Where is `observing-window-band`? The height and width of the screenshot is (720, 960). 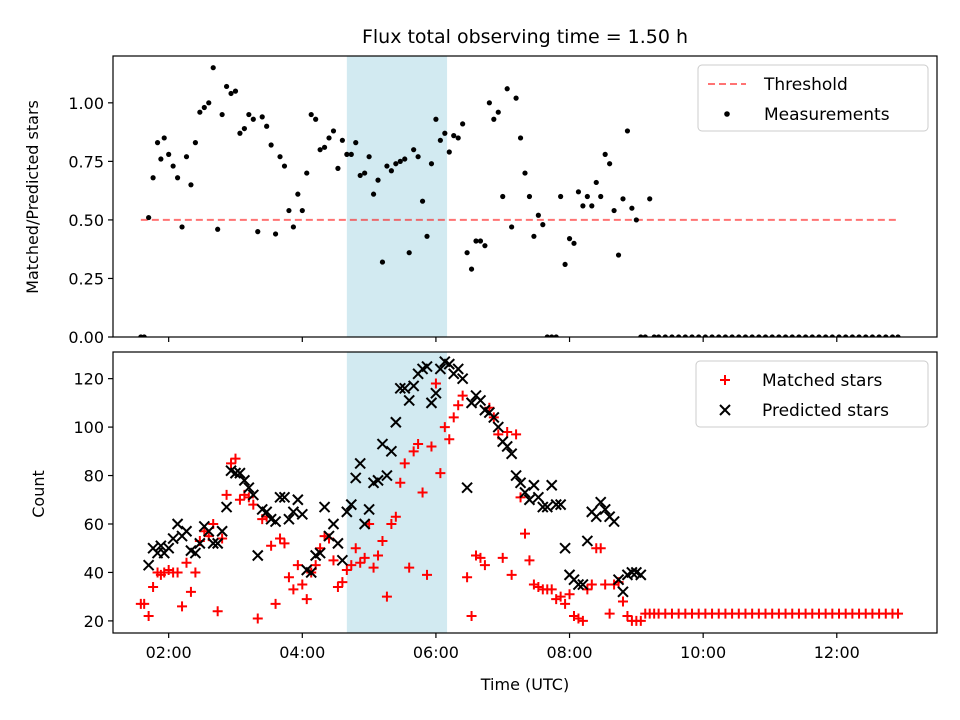
observing-window-band is located at coordinates (397, 196).